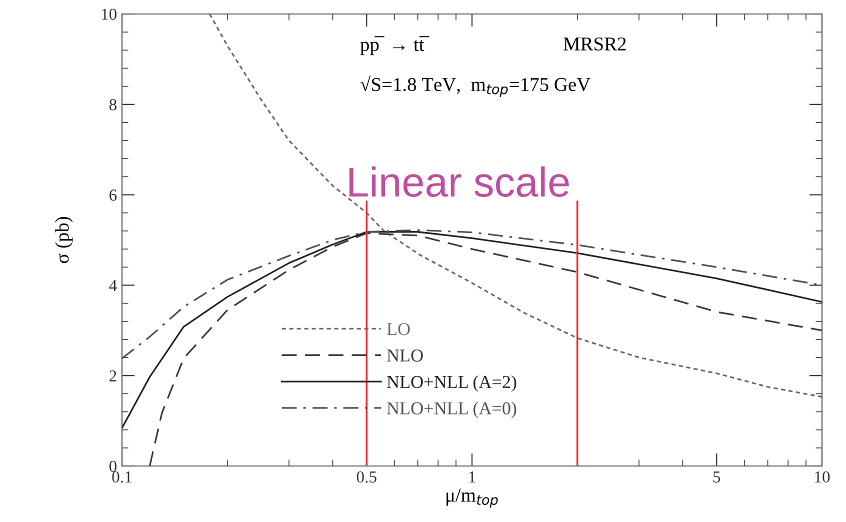 The width and height of the screenshot is (846, 522). Describe the element at coordinates (113, 104) in the screenshot. I see `y-tick-label: 8` at that location.